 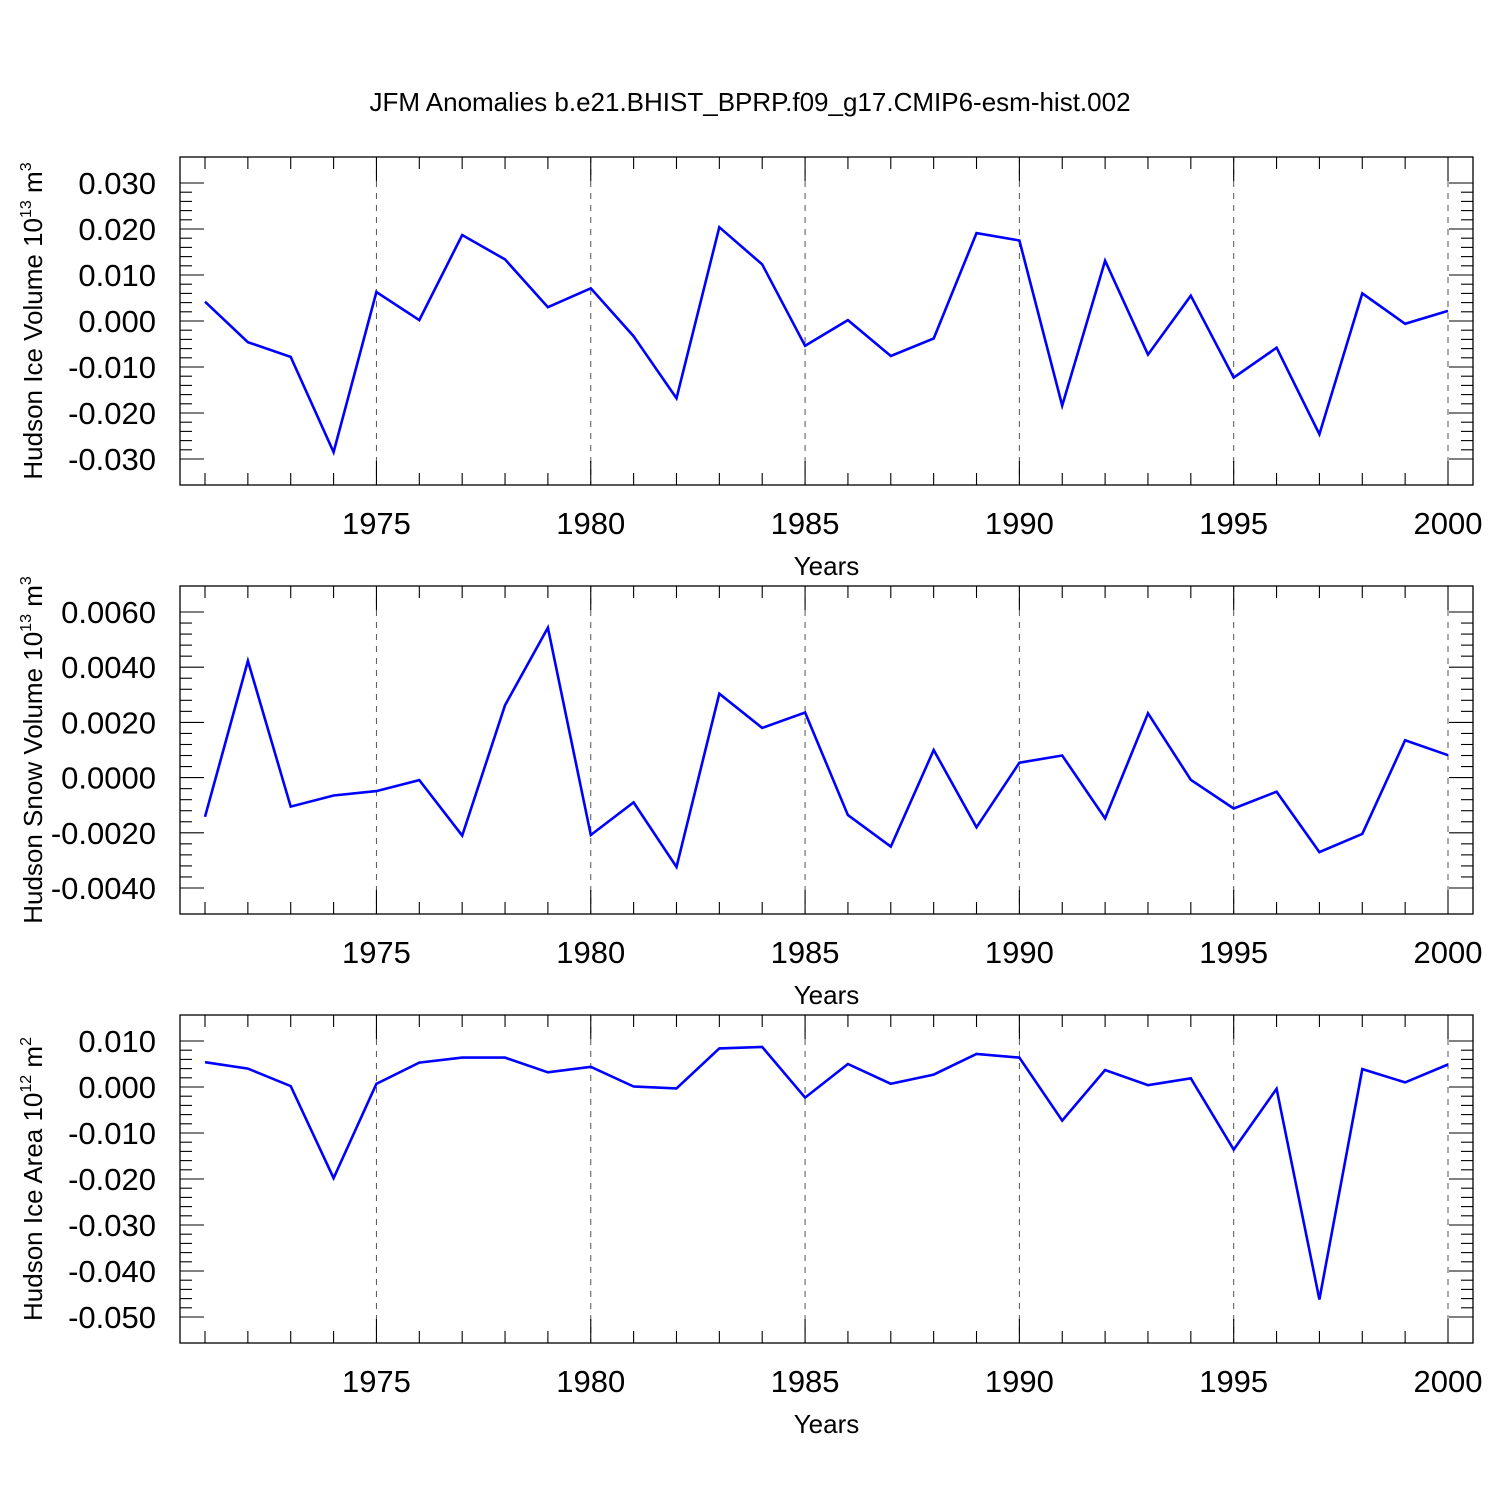 What do you see at coordinates (117, 229) in the screenshot?
I see `y-tick-label: 0.020` at bounding box center [117, 229].